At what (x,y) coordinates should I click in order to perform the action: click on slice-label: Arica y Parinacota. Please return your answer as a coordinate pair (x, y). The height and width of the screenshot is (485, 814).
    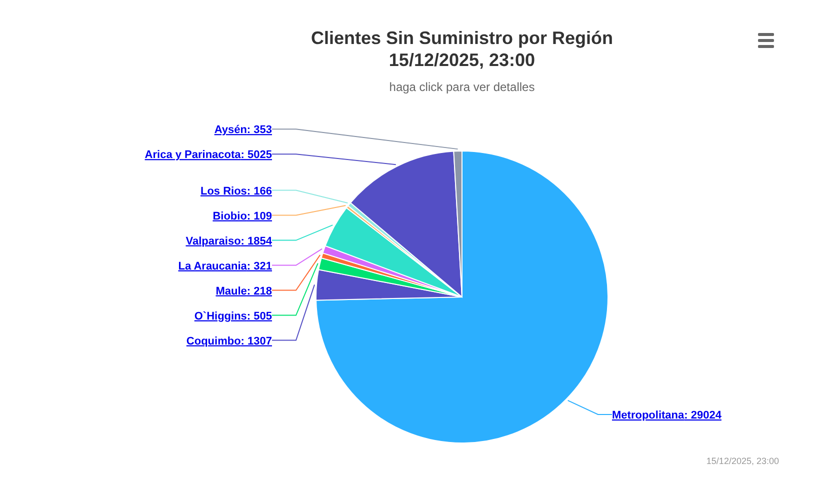
    Looking at the image, I should click on (193, 155).